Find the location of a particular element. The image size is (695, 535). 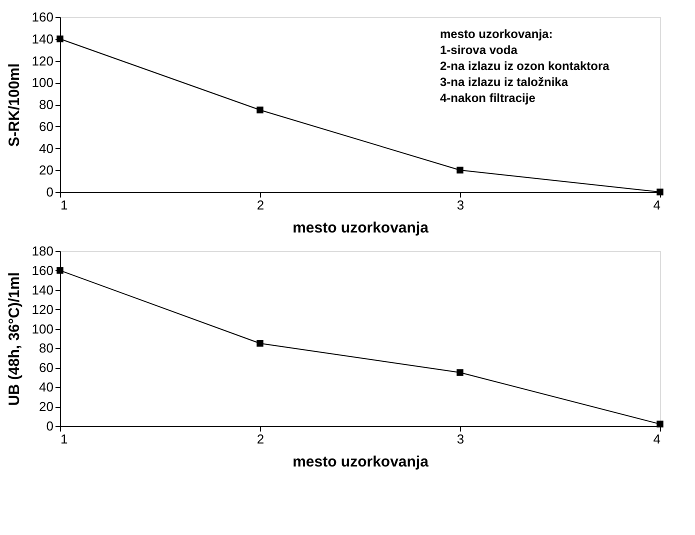

y-tick-label: 180 is located at coordinates (43, 251).